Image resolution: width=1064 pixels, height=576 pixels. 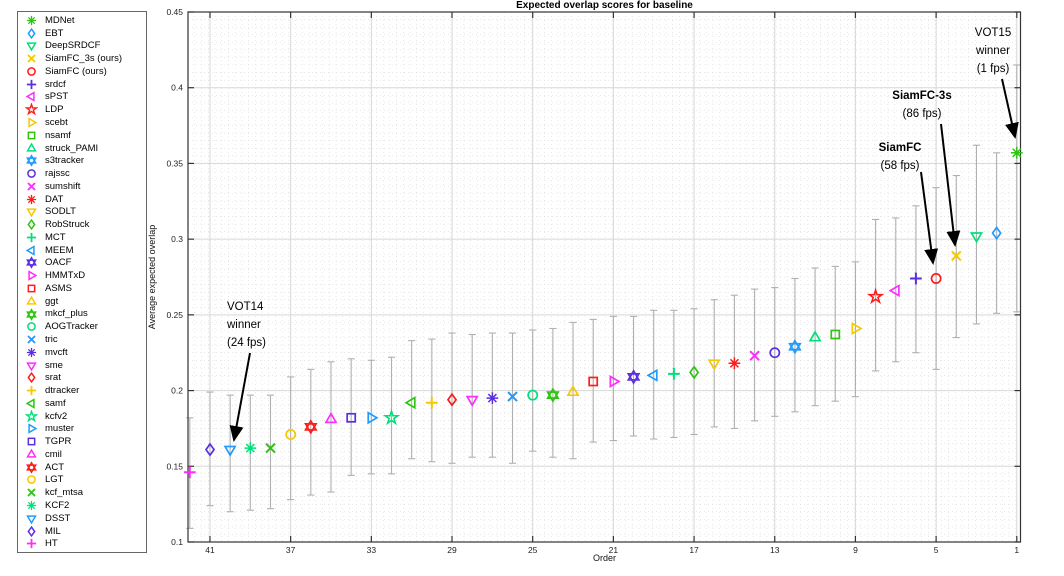 What do you see at coordinates (174, 315) in the screenshot?
I see `y-tick-label: 0.25` at bounding box center [174, 315].